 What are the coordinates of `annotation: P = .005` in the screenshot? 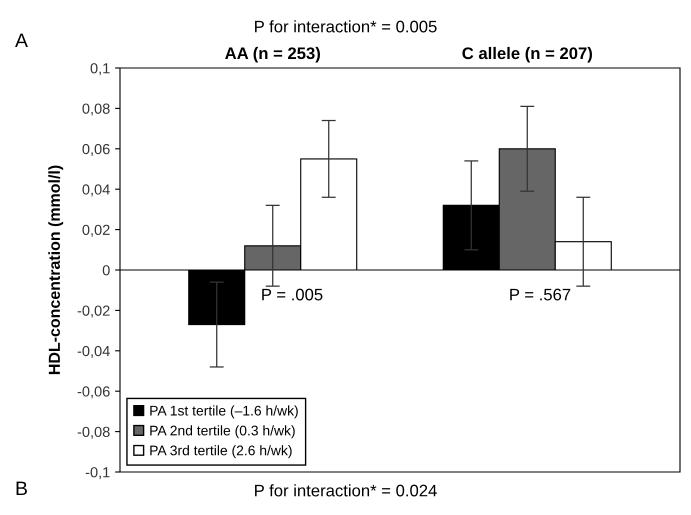 It's located at (292, 294).